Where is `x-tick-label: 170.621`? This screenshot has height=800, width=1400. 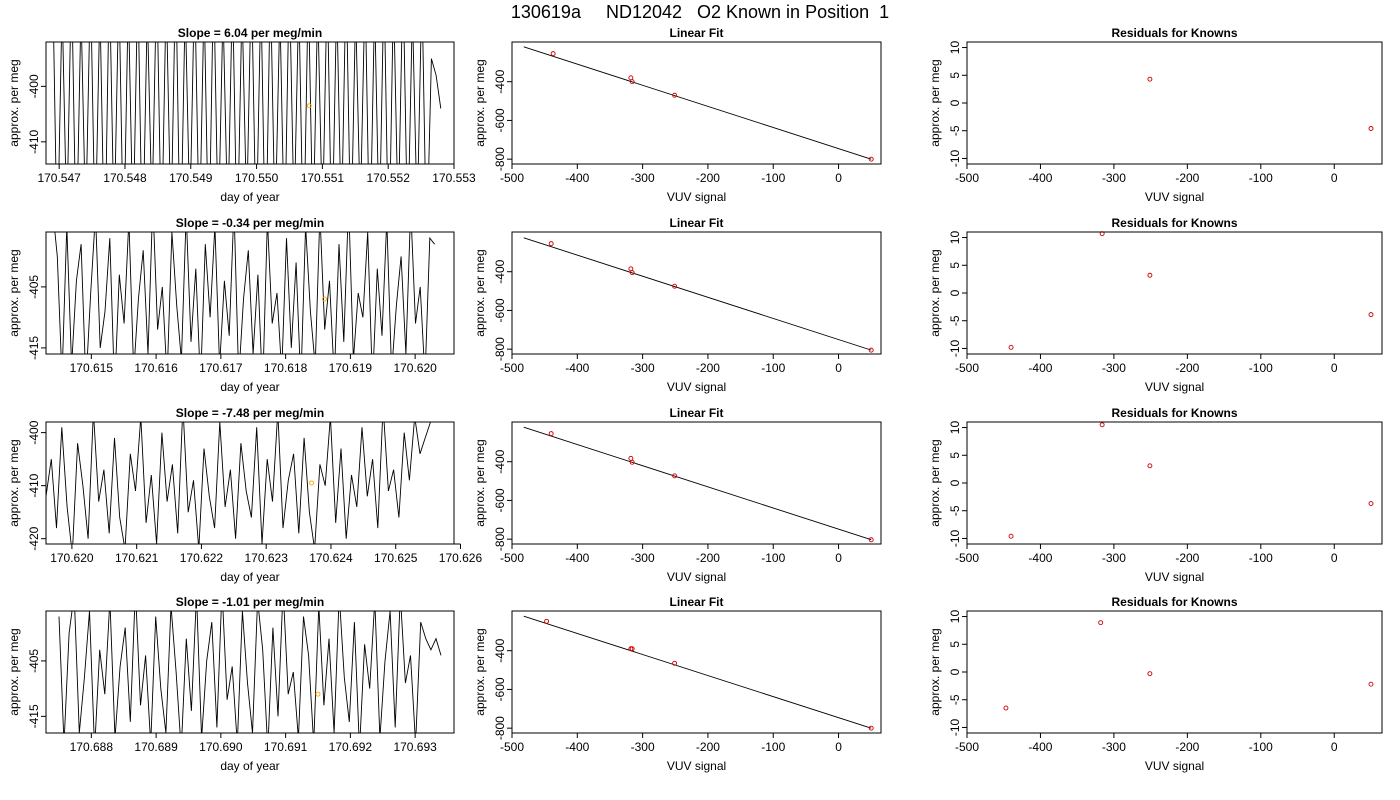 x-tick-label: 170.621 is located at coordinates (137, 558).